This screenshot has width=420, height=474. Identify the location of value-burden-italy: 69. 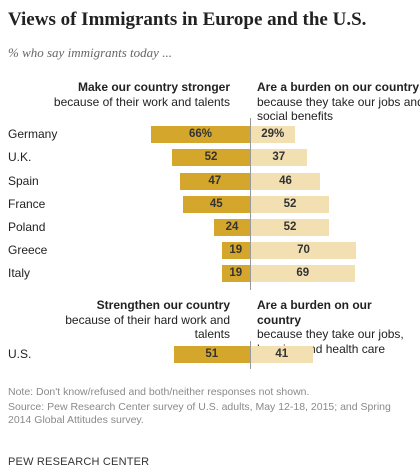
(303, 273).